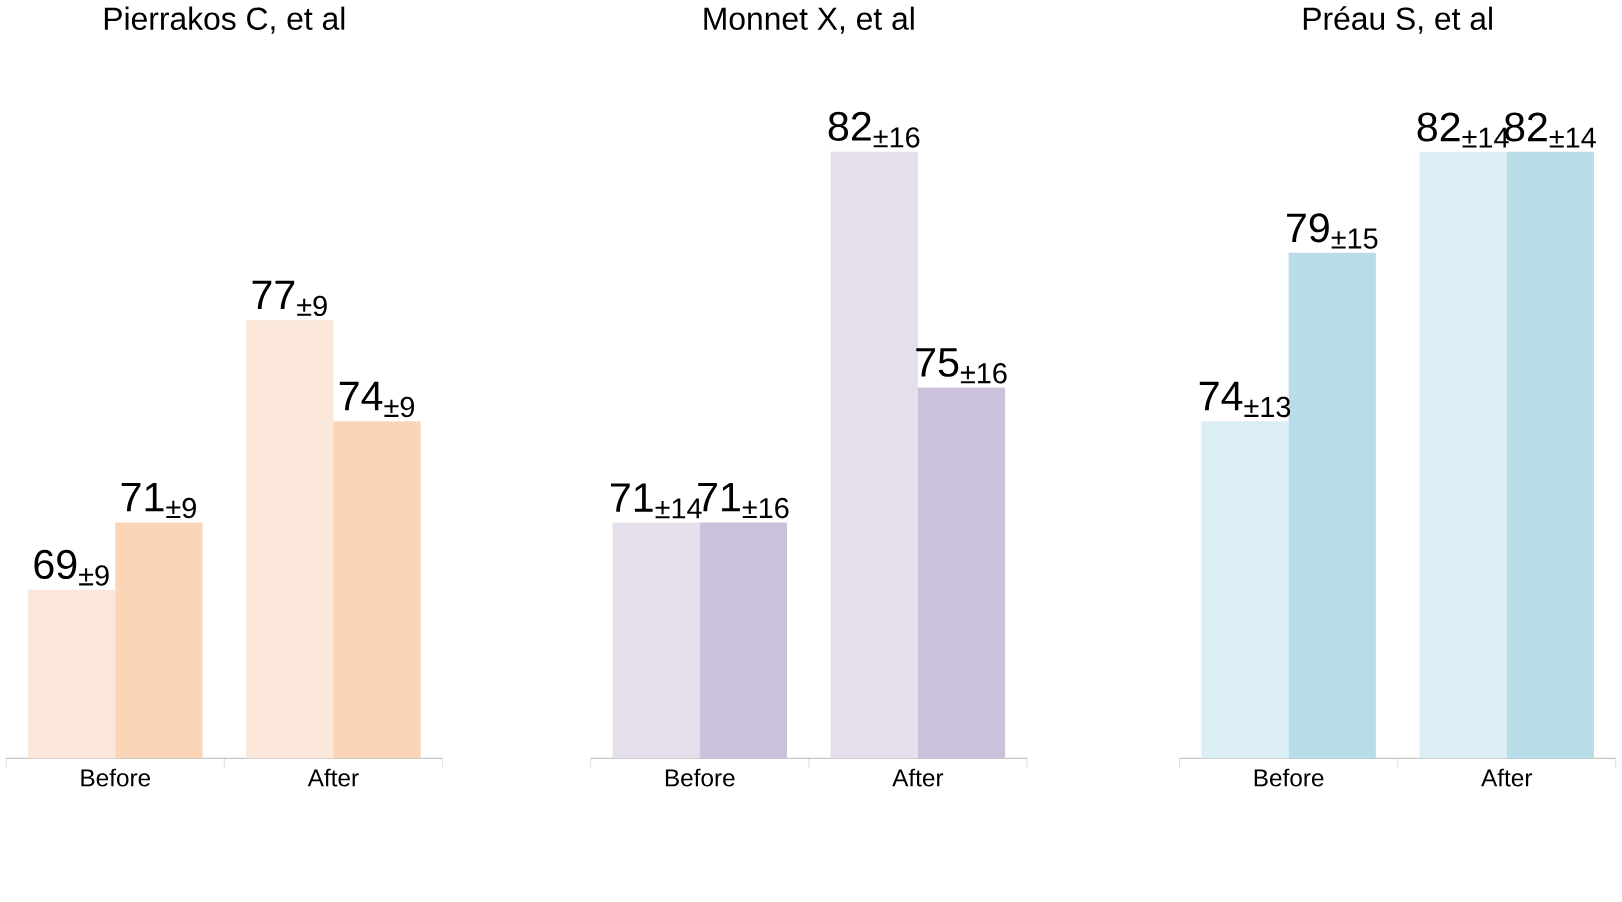 The height and width of the screenshot is (902, 1622). I want to click on chart-title: Monnet X, et al, so click(809, 20).